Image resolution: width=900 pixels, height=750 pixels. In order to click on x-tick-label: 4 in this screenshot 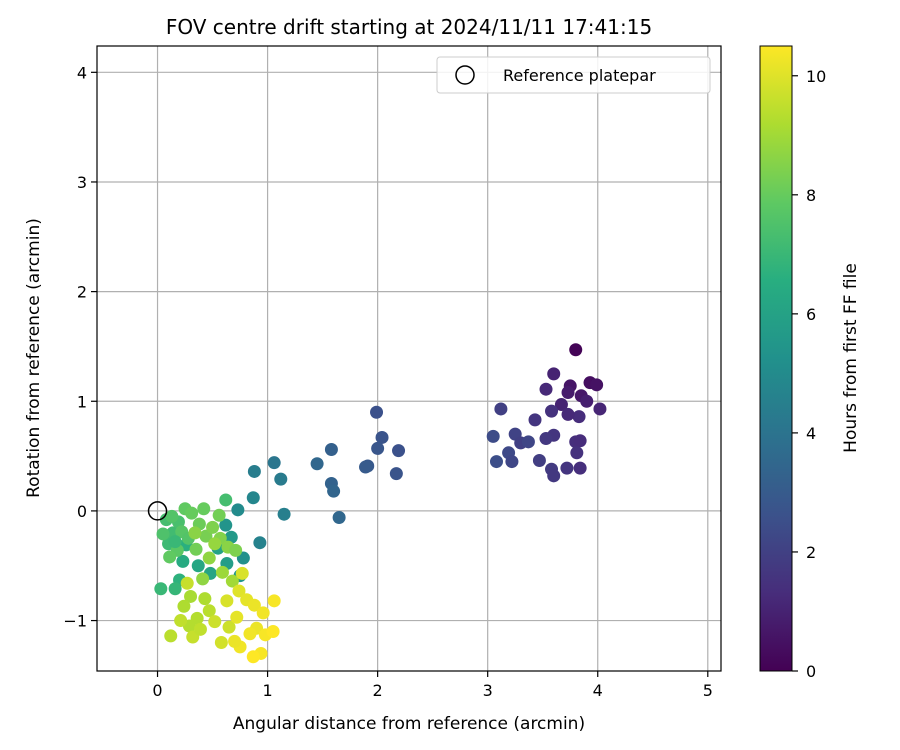, I will do `click(598, 690)`.